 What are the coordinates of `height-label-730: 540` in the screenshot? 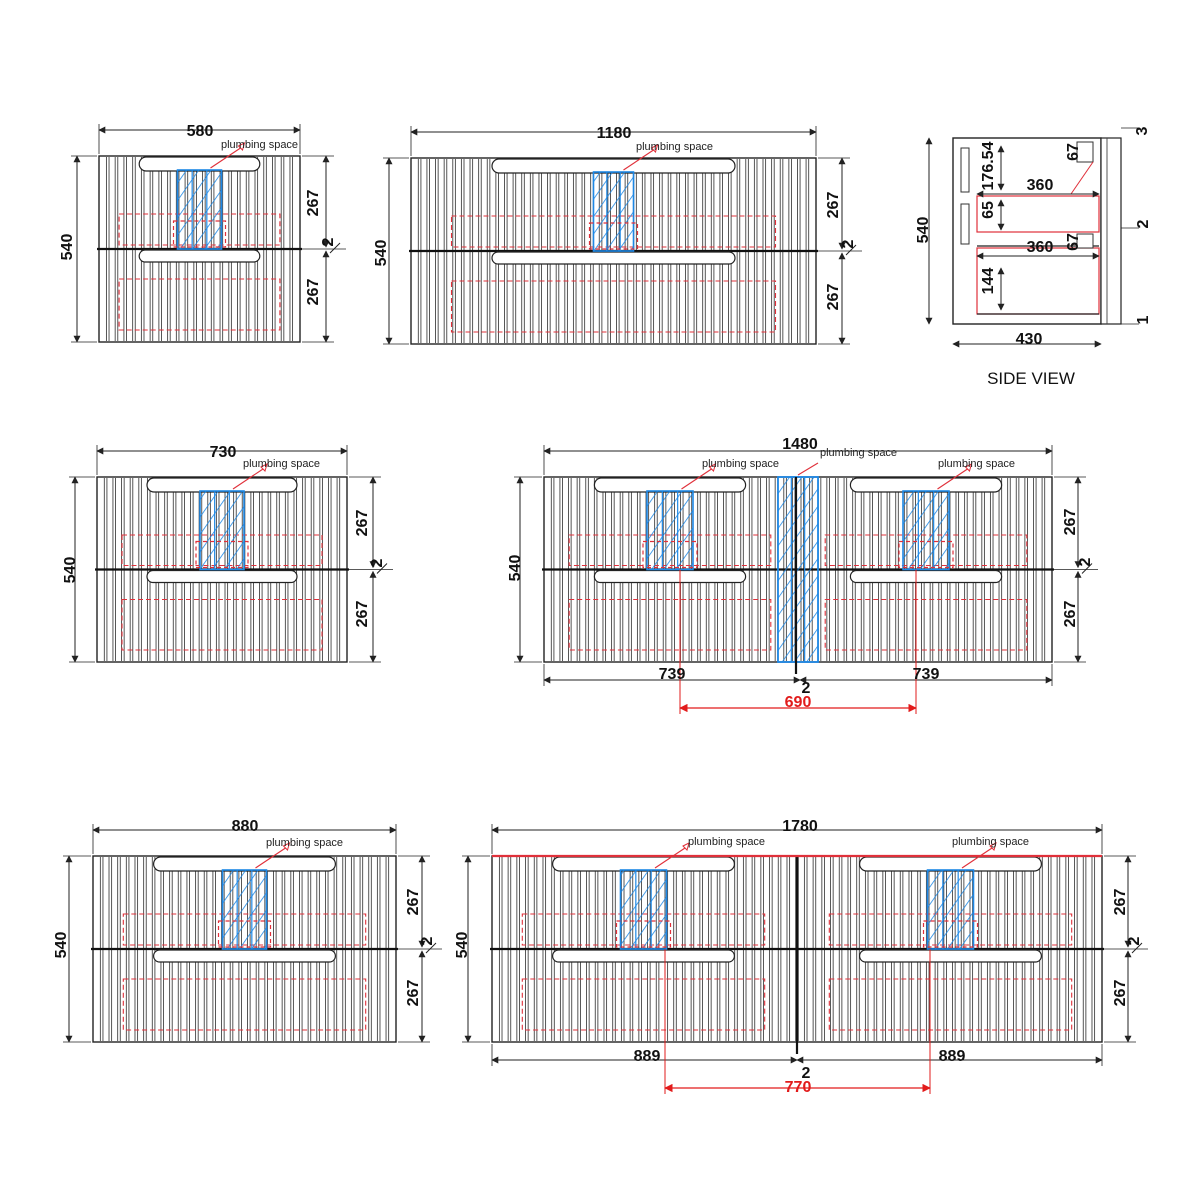 It's located at (70, 570).